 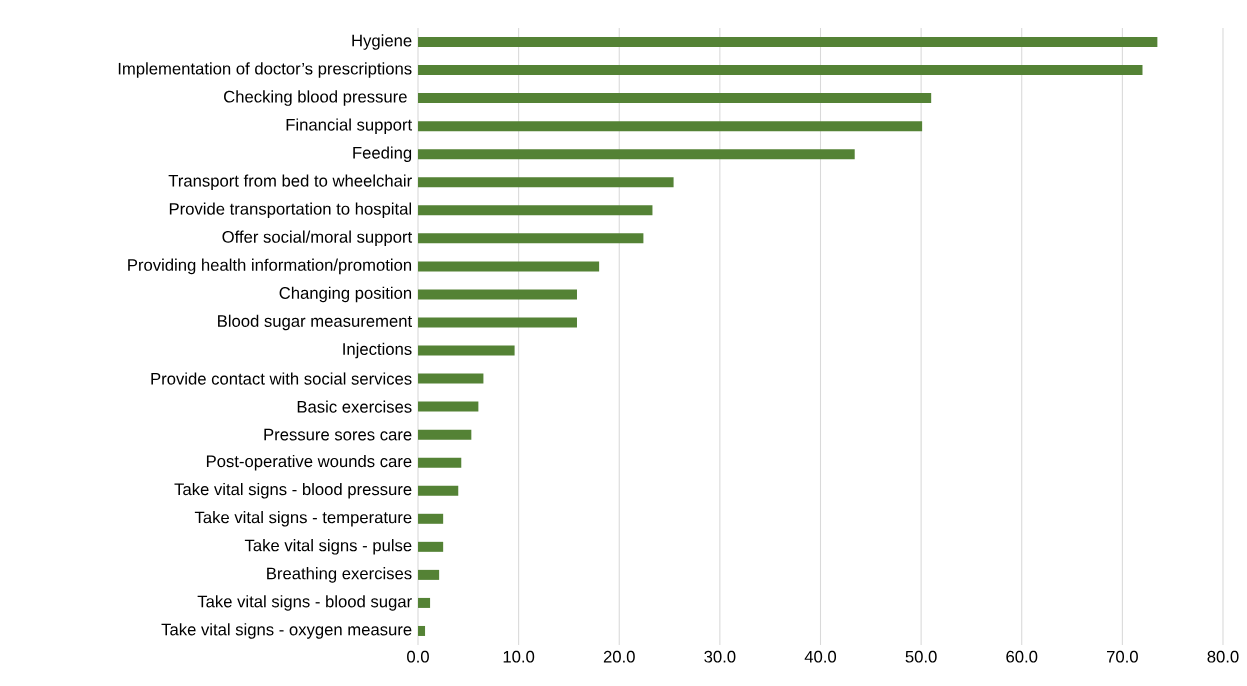 What do you see at coordinates (354, 406) in the screenshot?
I see `y-tick-label: Basic exercises` at bounding box center [354, 406].